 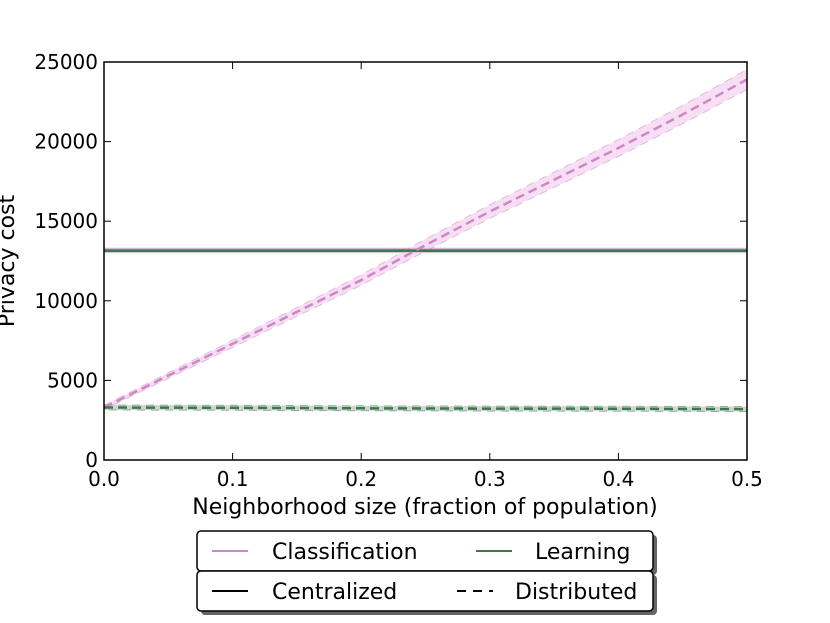 I want to click on x-tick-label: 0.1, so click(x=233, y=479).